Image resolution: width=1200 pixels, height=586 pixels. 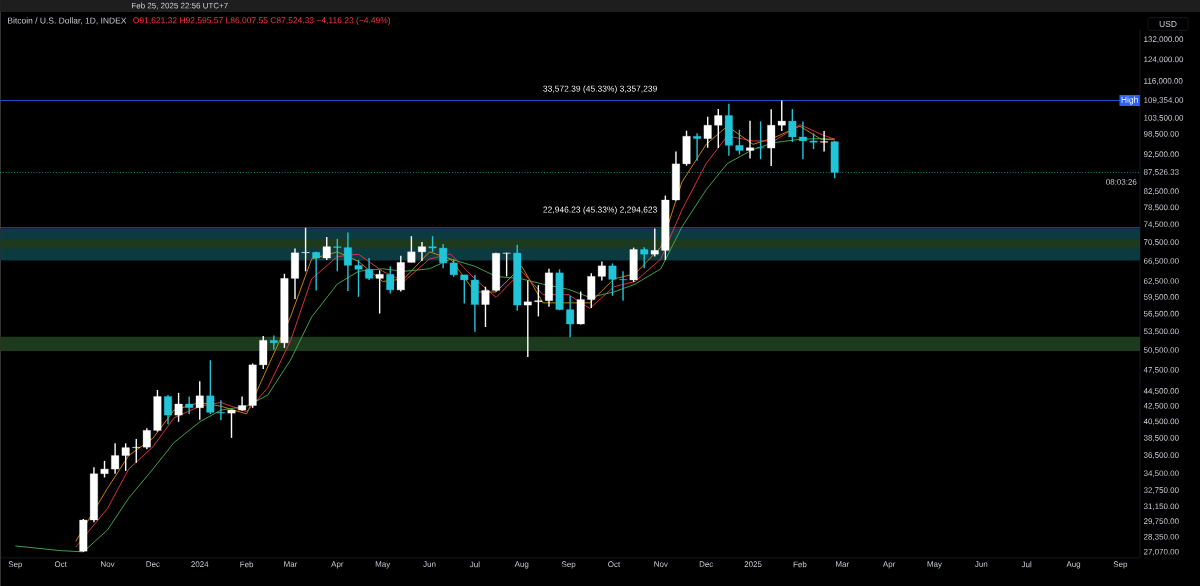 What do you see at coordinates (600, 210) in the screenshot?
I see `annotation: 22,946.23 (45.33%) 2,294,623` at bounding box center [600, 210].